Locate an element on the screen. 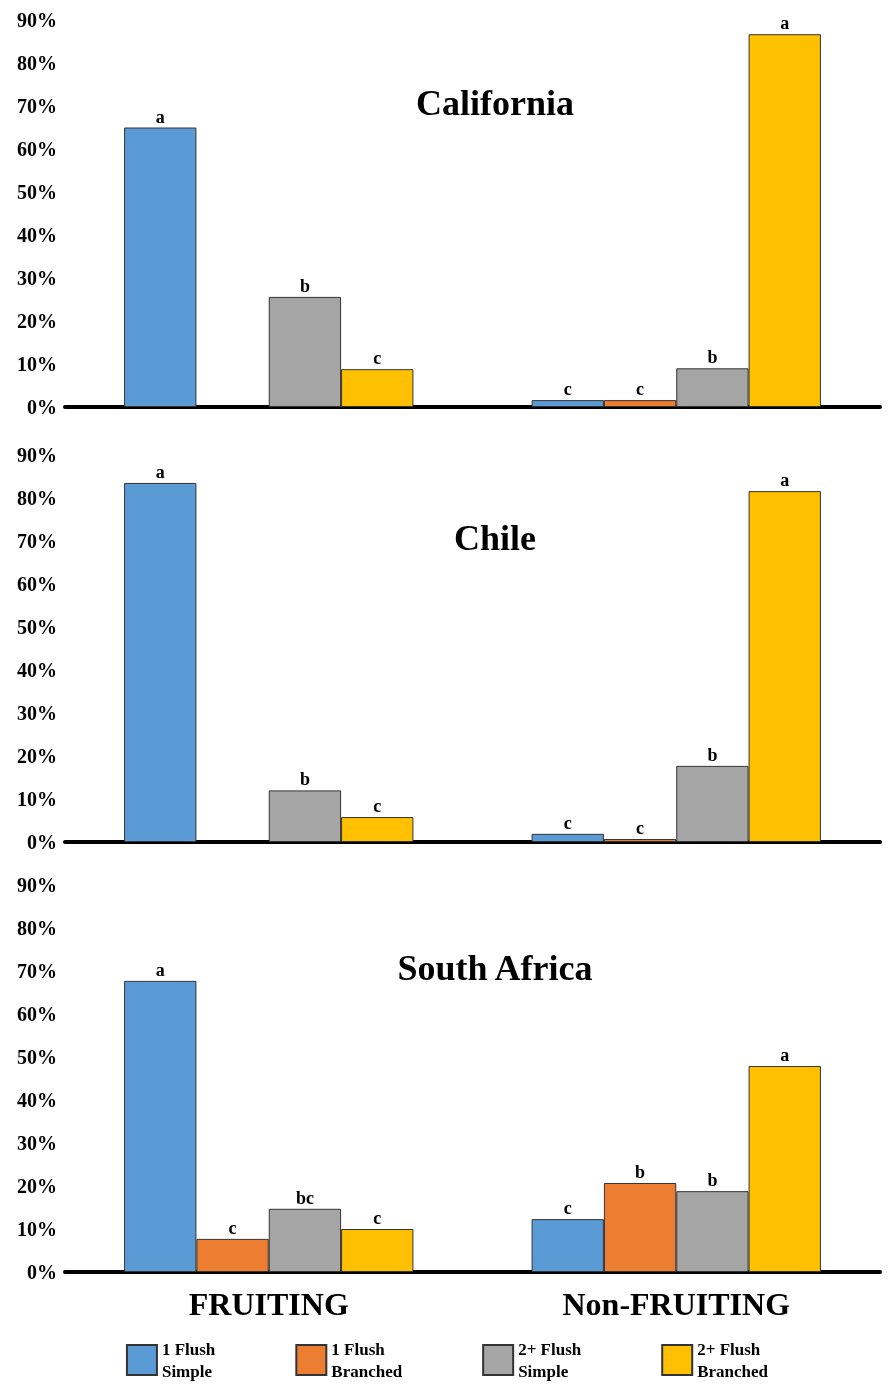  x-tick-label: Non-FRUITING is located at coordinates (676, 1304).